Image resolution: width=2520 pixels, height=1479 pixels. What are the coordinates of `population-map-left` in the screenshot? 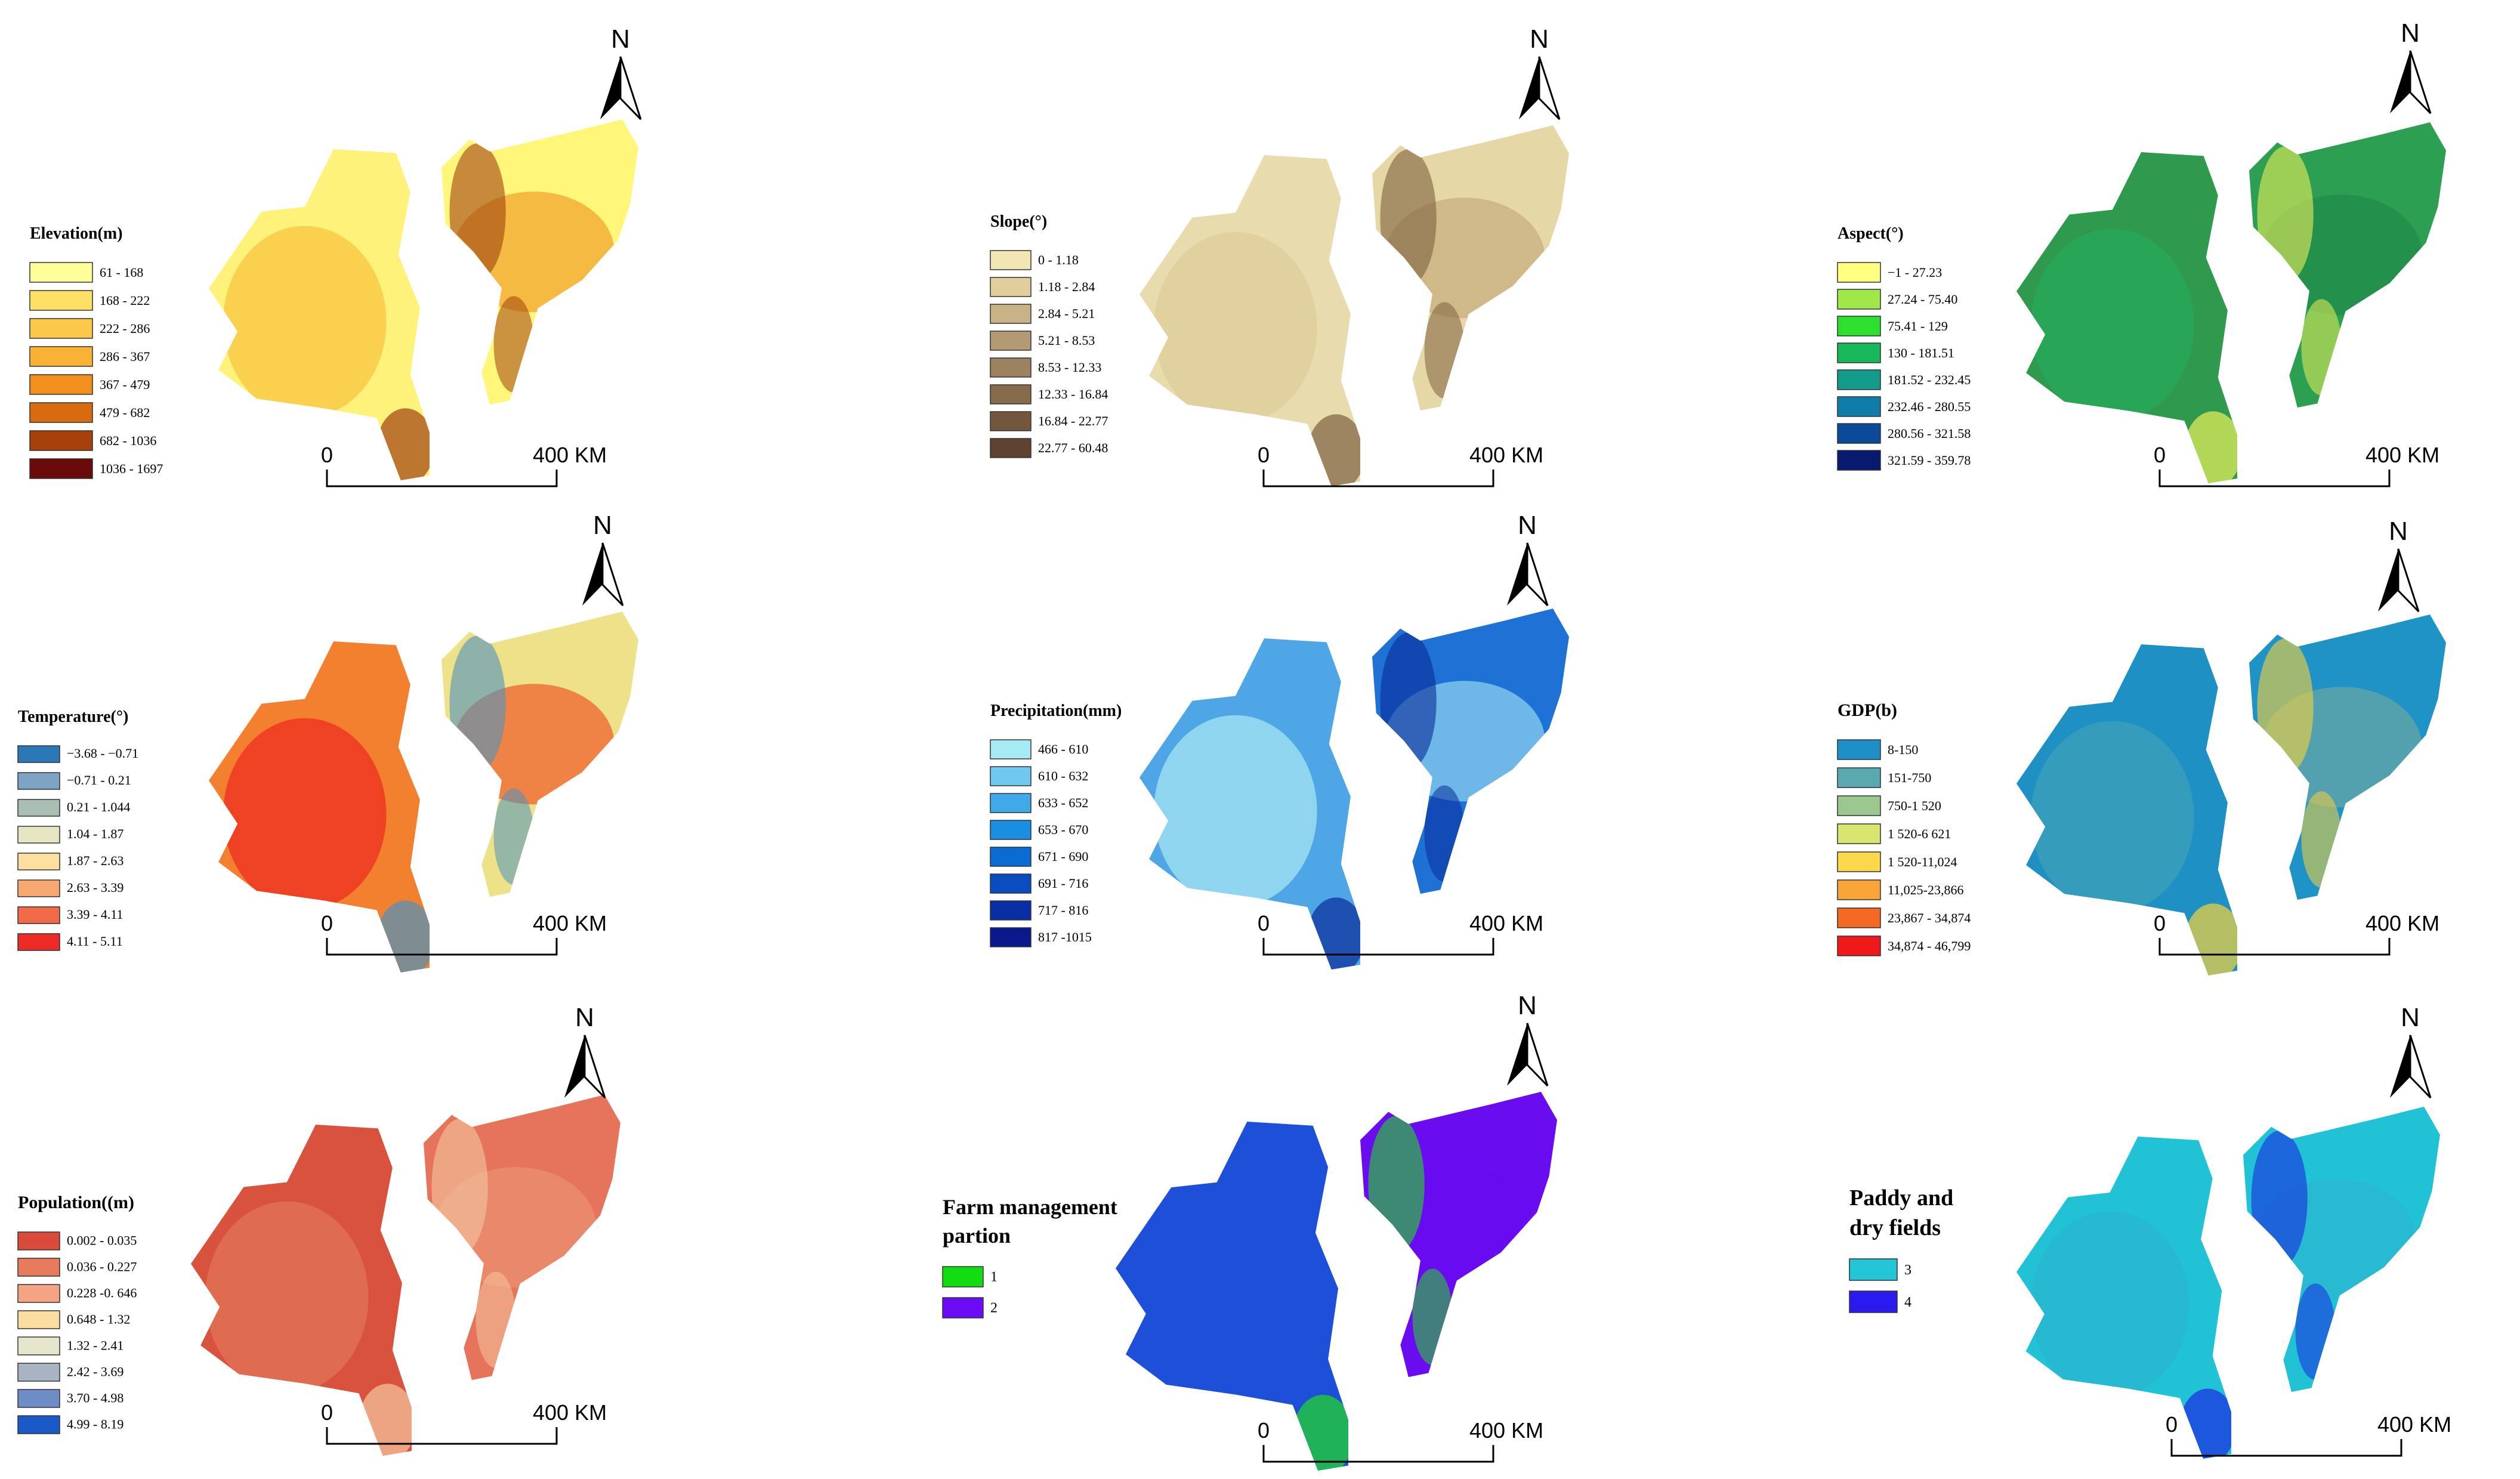 It's located at (301, 1290).